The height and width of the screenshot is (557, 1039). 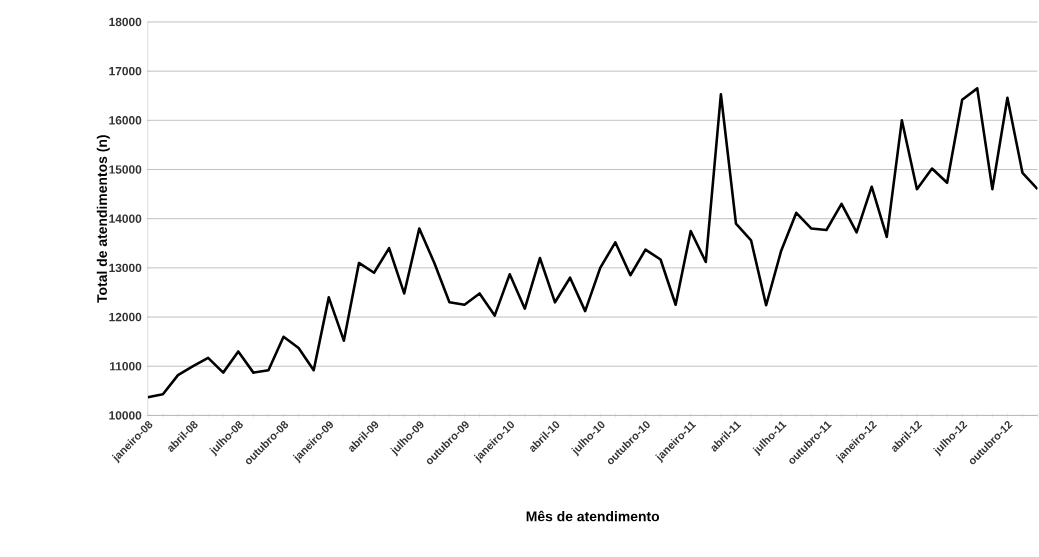 I want to click on y-tick-label: 14000, so click(x=125, y=218).